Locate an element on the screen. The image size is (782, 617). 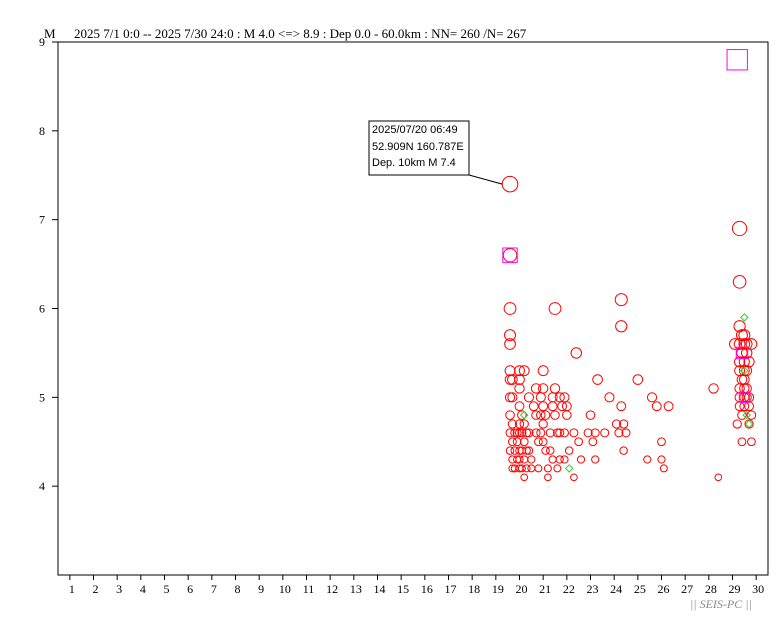
seis-pc-watermark: || SEIS-PC || is located at coordinates (721, 604).